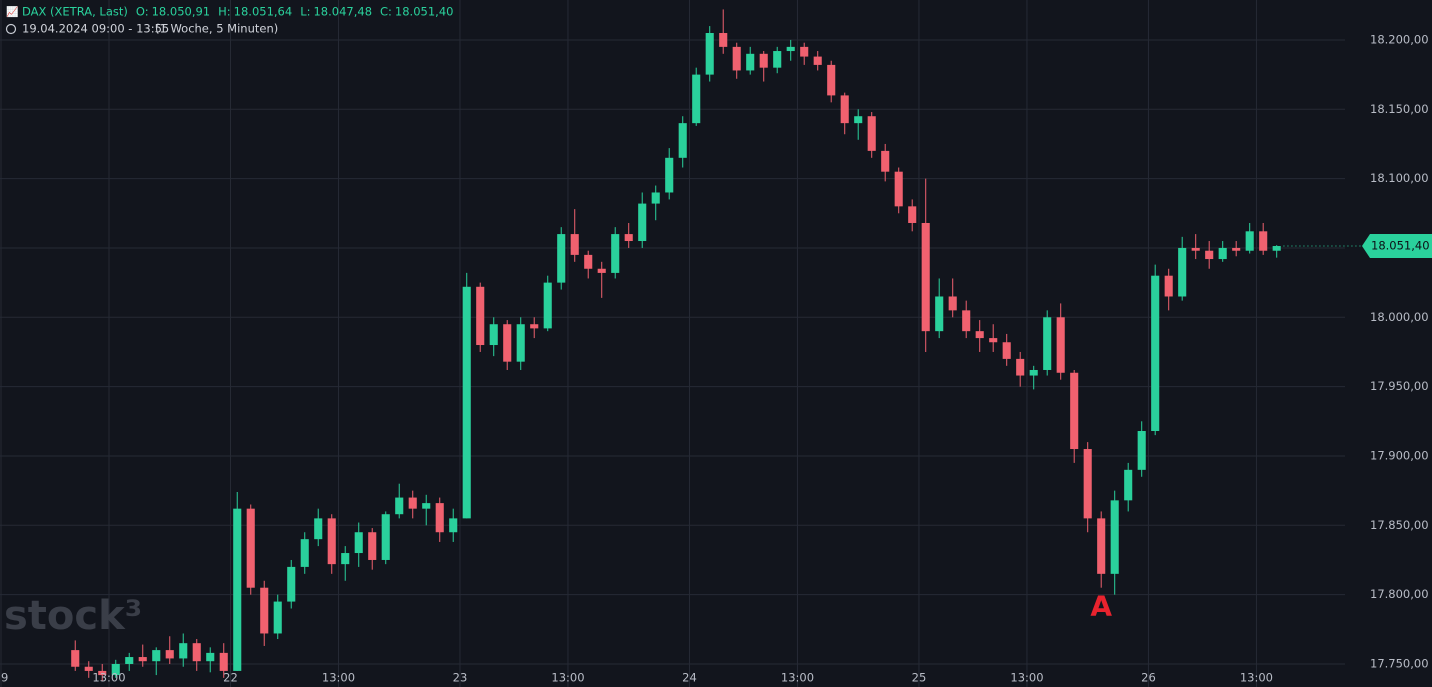  I want to click on x-tick-label: 25, so click(919, 678).